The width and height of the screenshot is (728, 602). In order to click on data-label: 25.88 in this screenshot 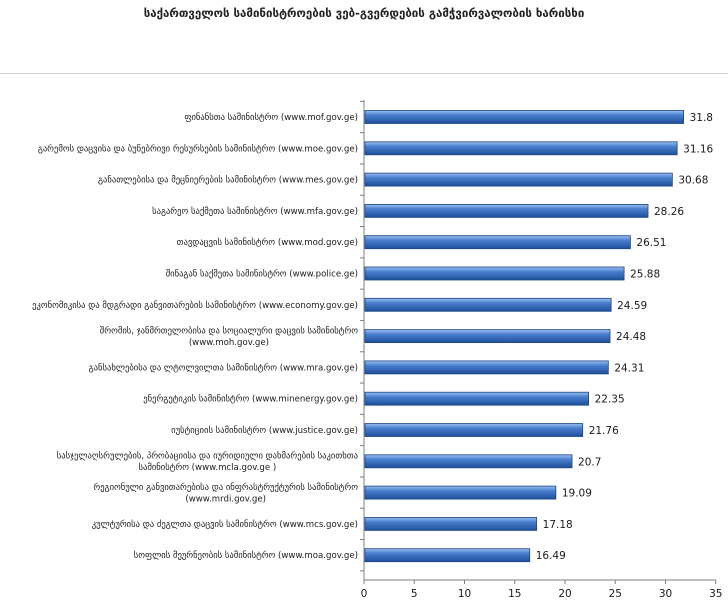, I will do `click(645, 275)`.